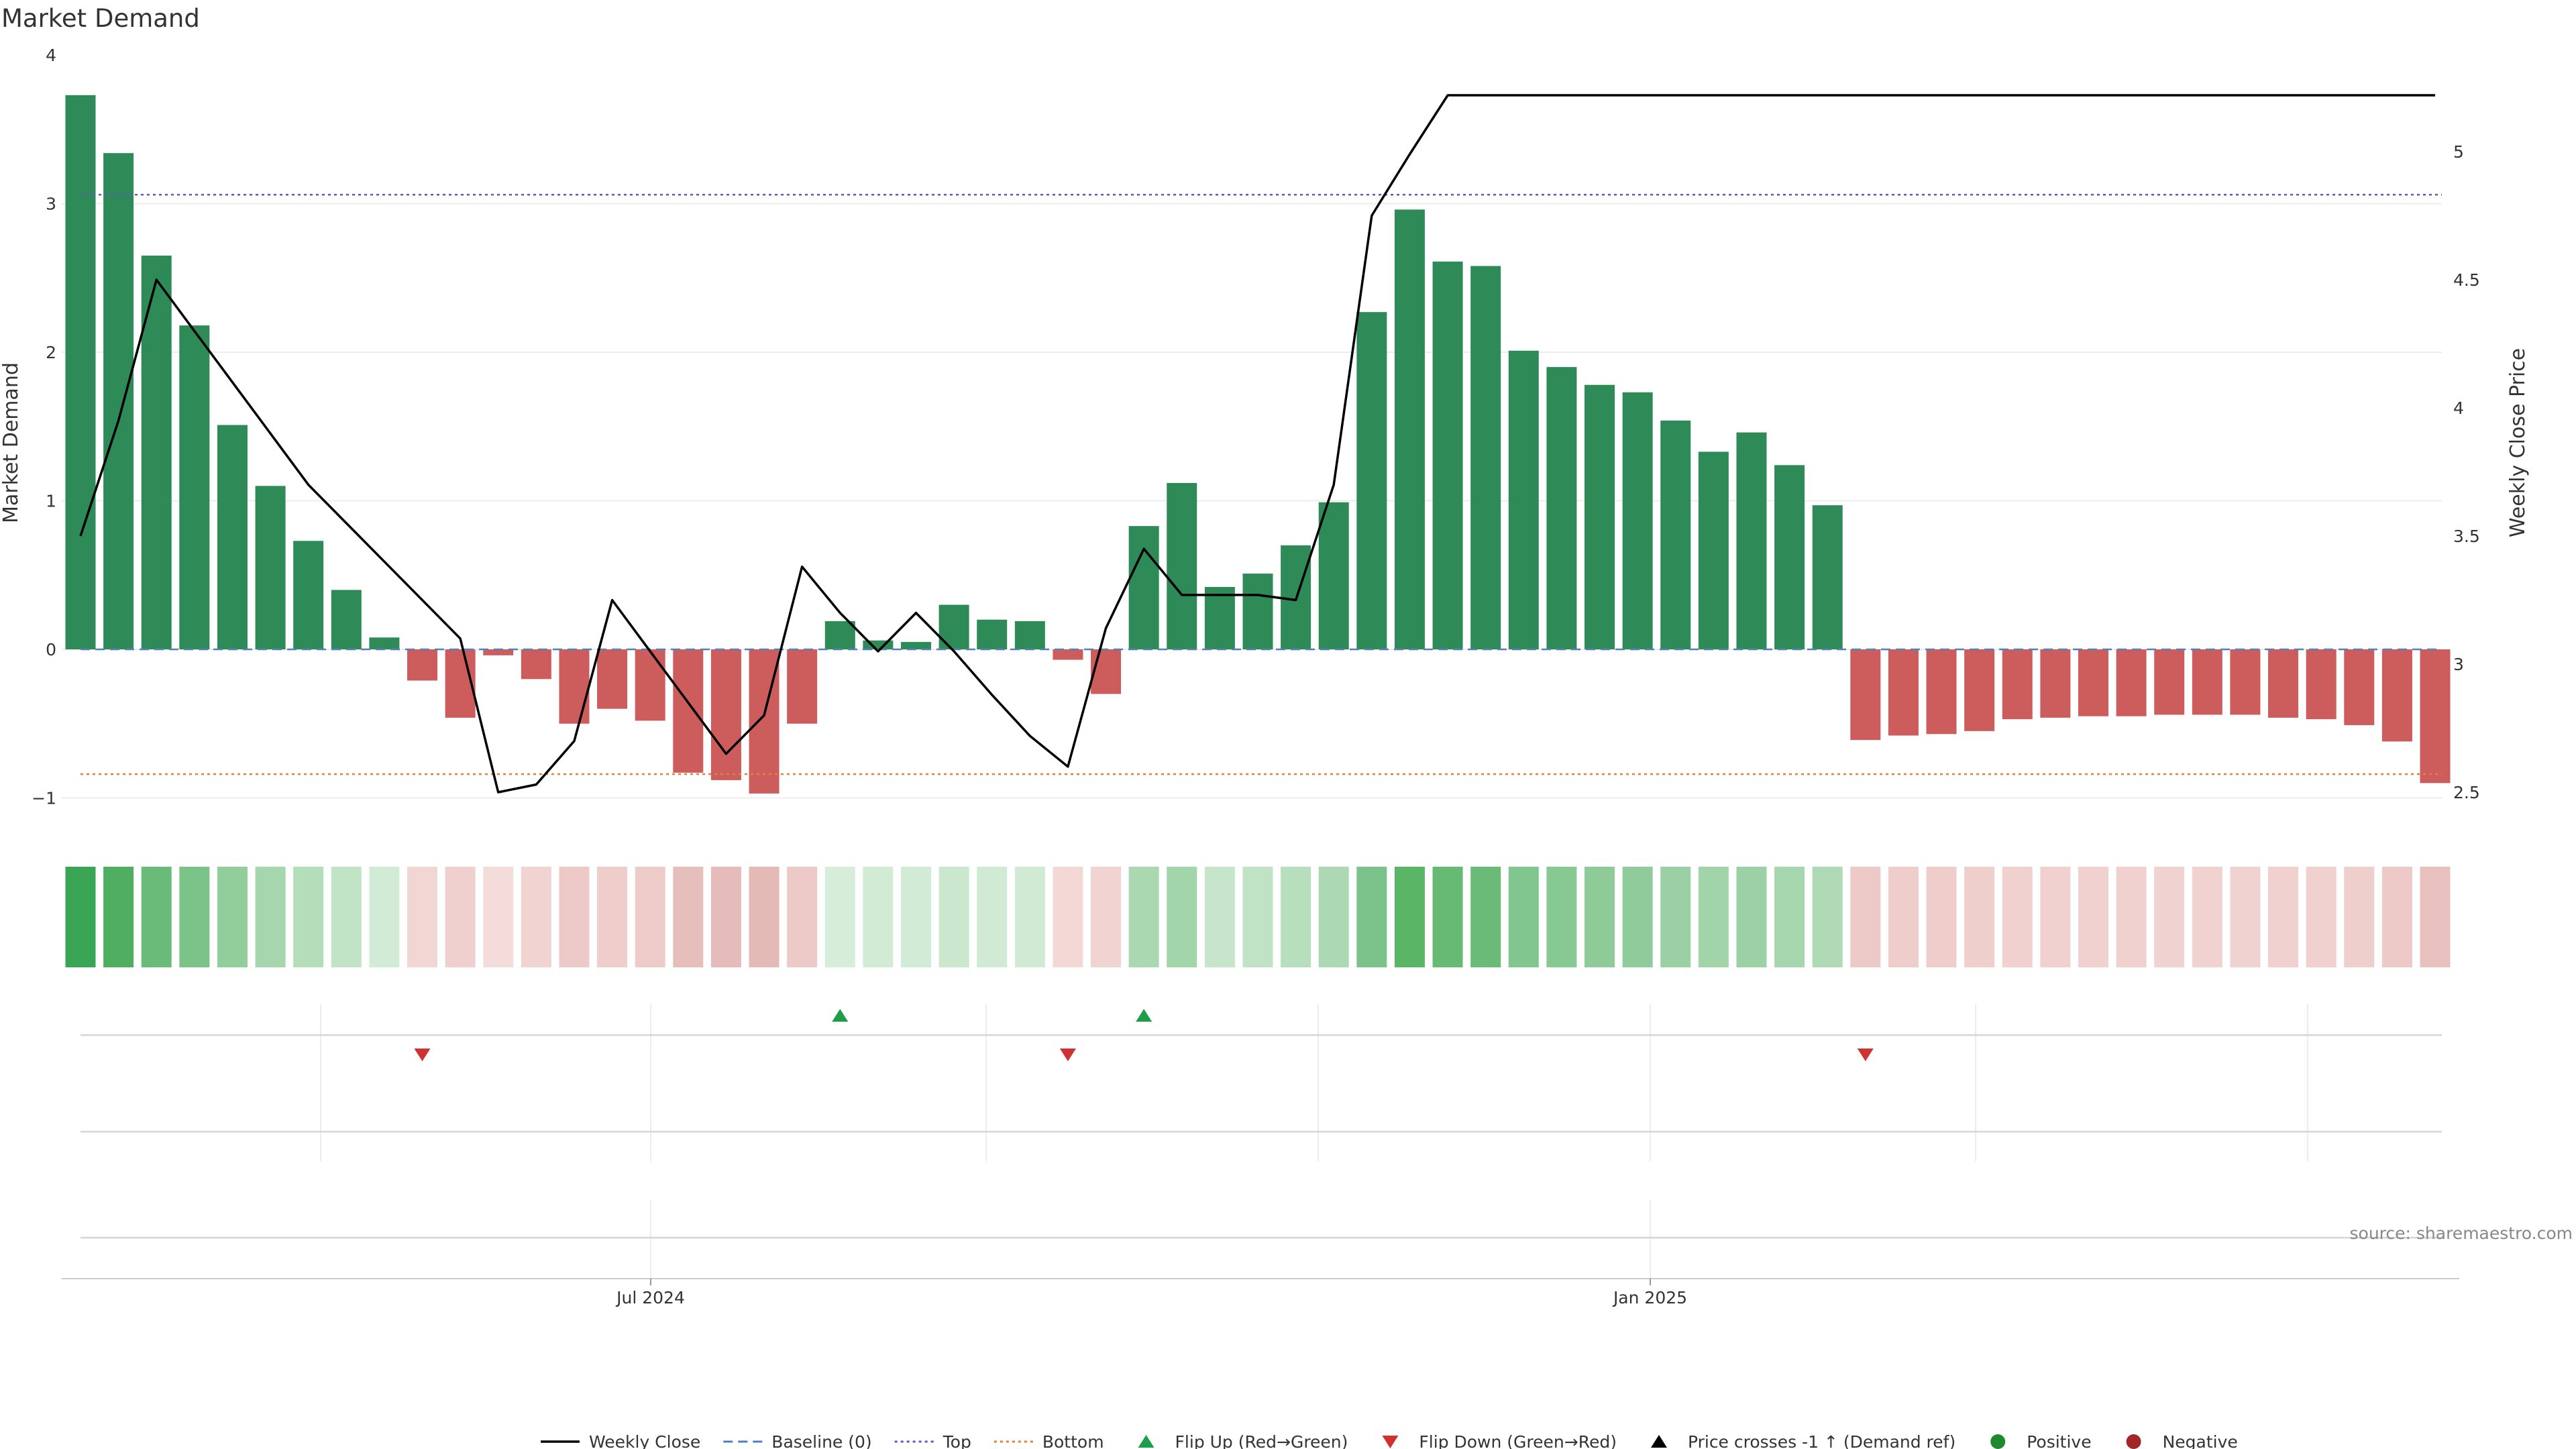  What do you see at coordinates (644, 1440) in the screenshot?
I see `legend-label: Weekly Close` at bounding box center [644, 1440].